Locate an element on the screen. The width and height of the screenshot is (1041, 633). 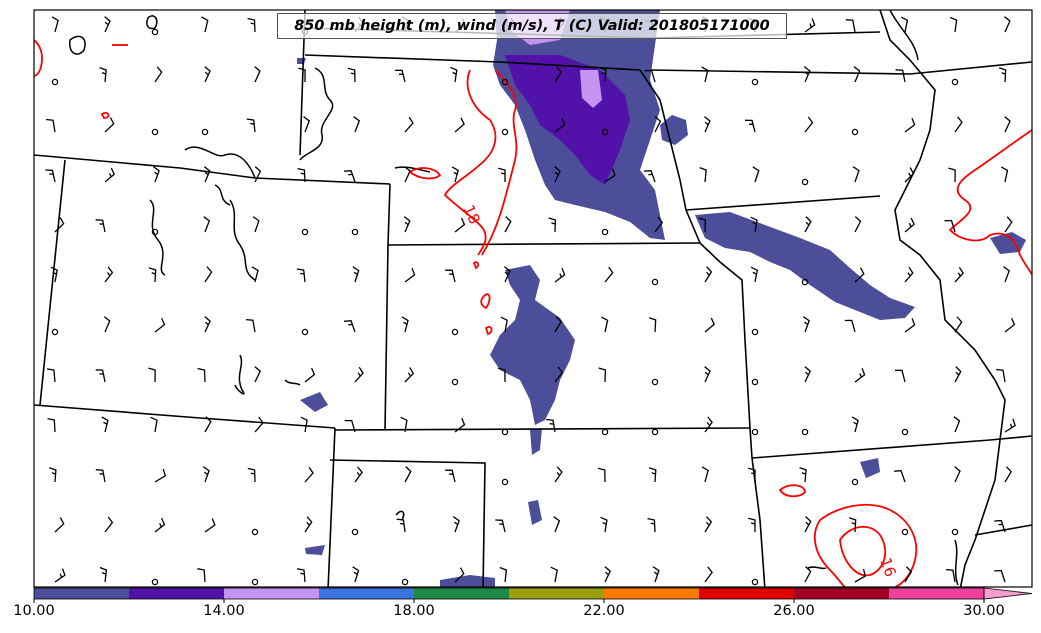
contour-label-18: 18 is located at coordinates (471, 214).